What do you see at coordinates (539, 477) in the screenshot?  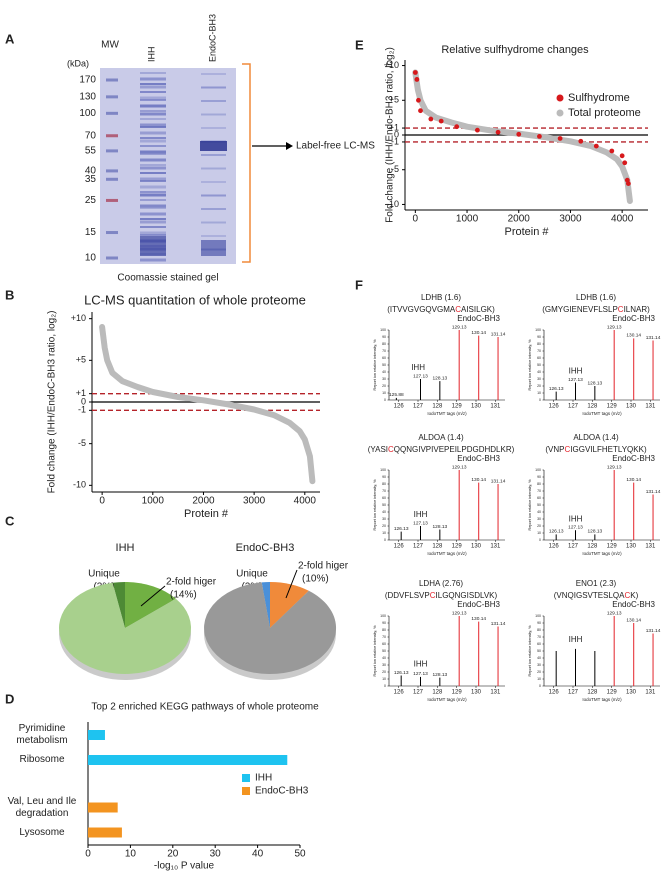 I see `y-tick-label: 90` at bounding box center [539, 477].